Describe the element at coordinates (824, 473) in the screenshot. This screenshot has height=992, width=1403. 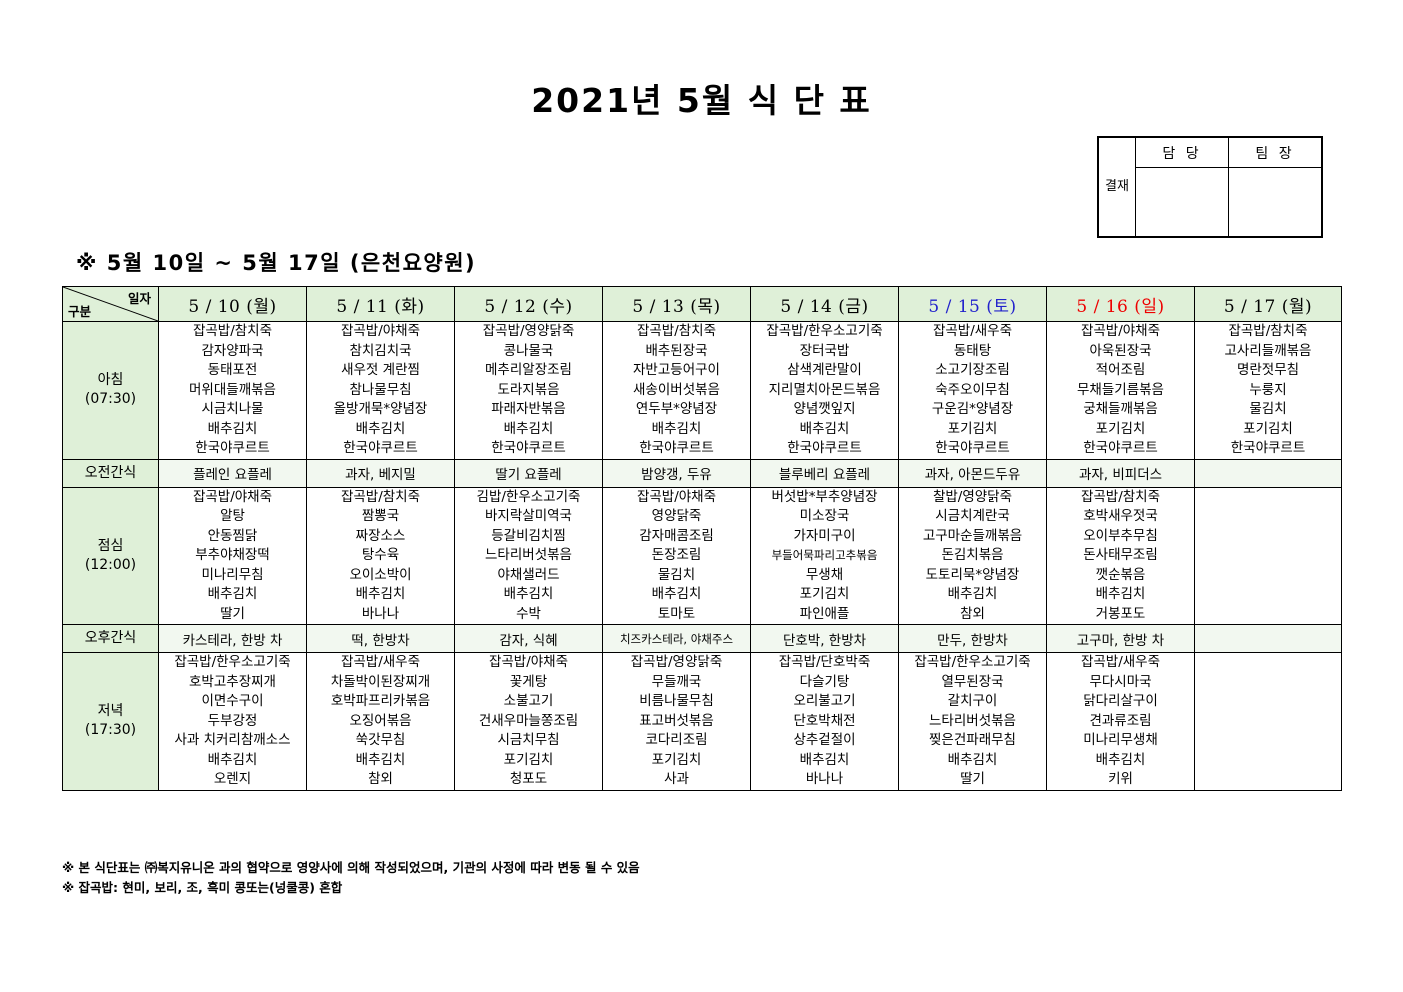
I see `morning-snack-row-cell-5: 블루베리 요플레` at that location.